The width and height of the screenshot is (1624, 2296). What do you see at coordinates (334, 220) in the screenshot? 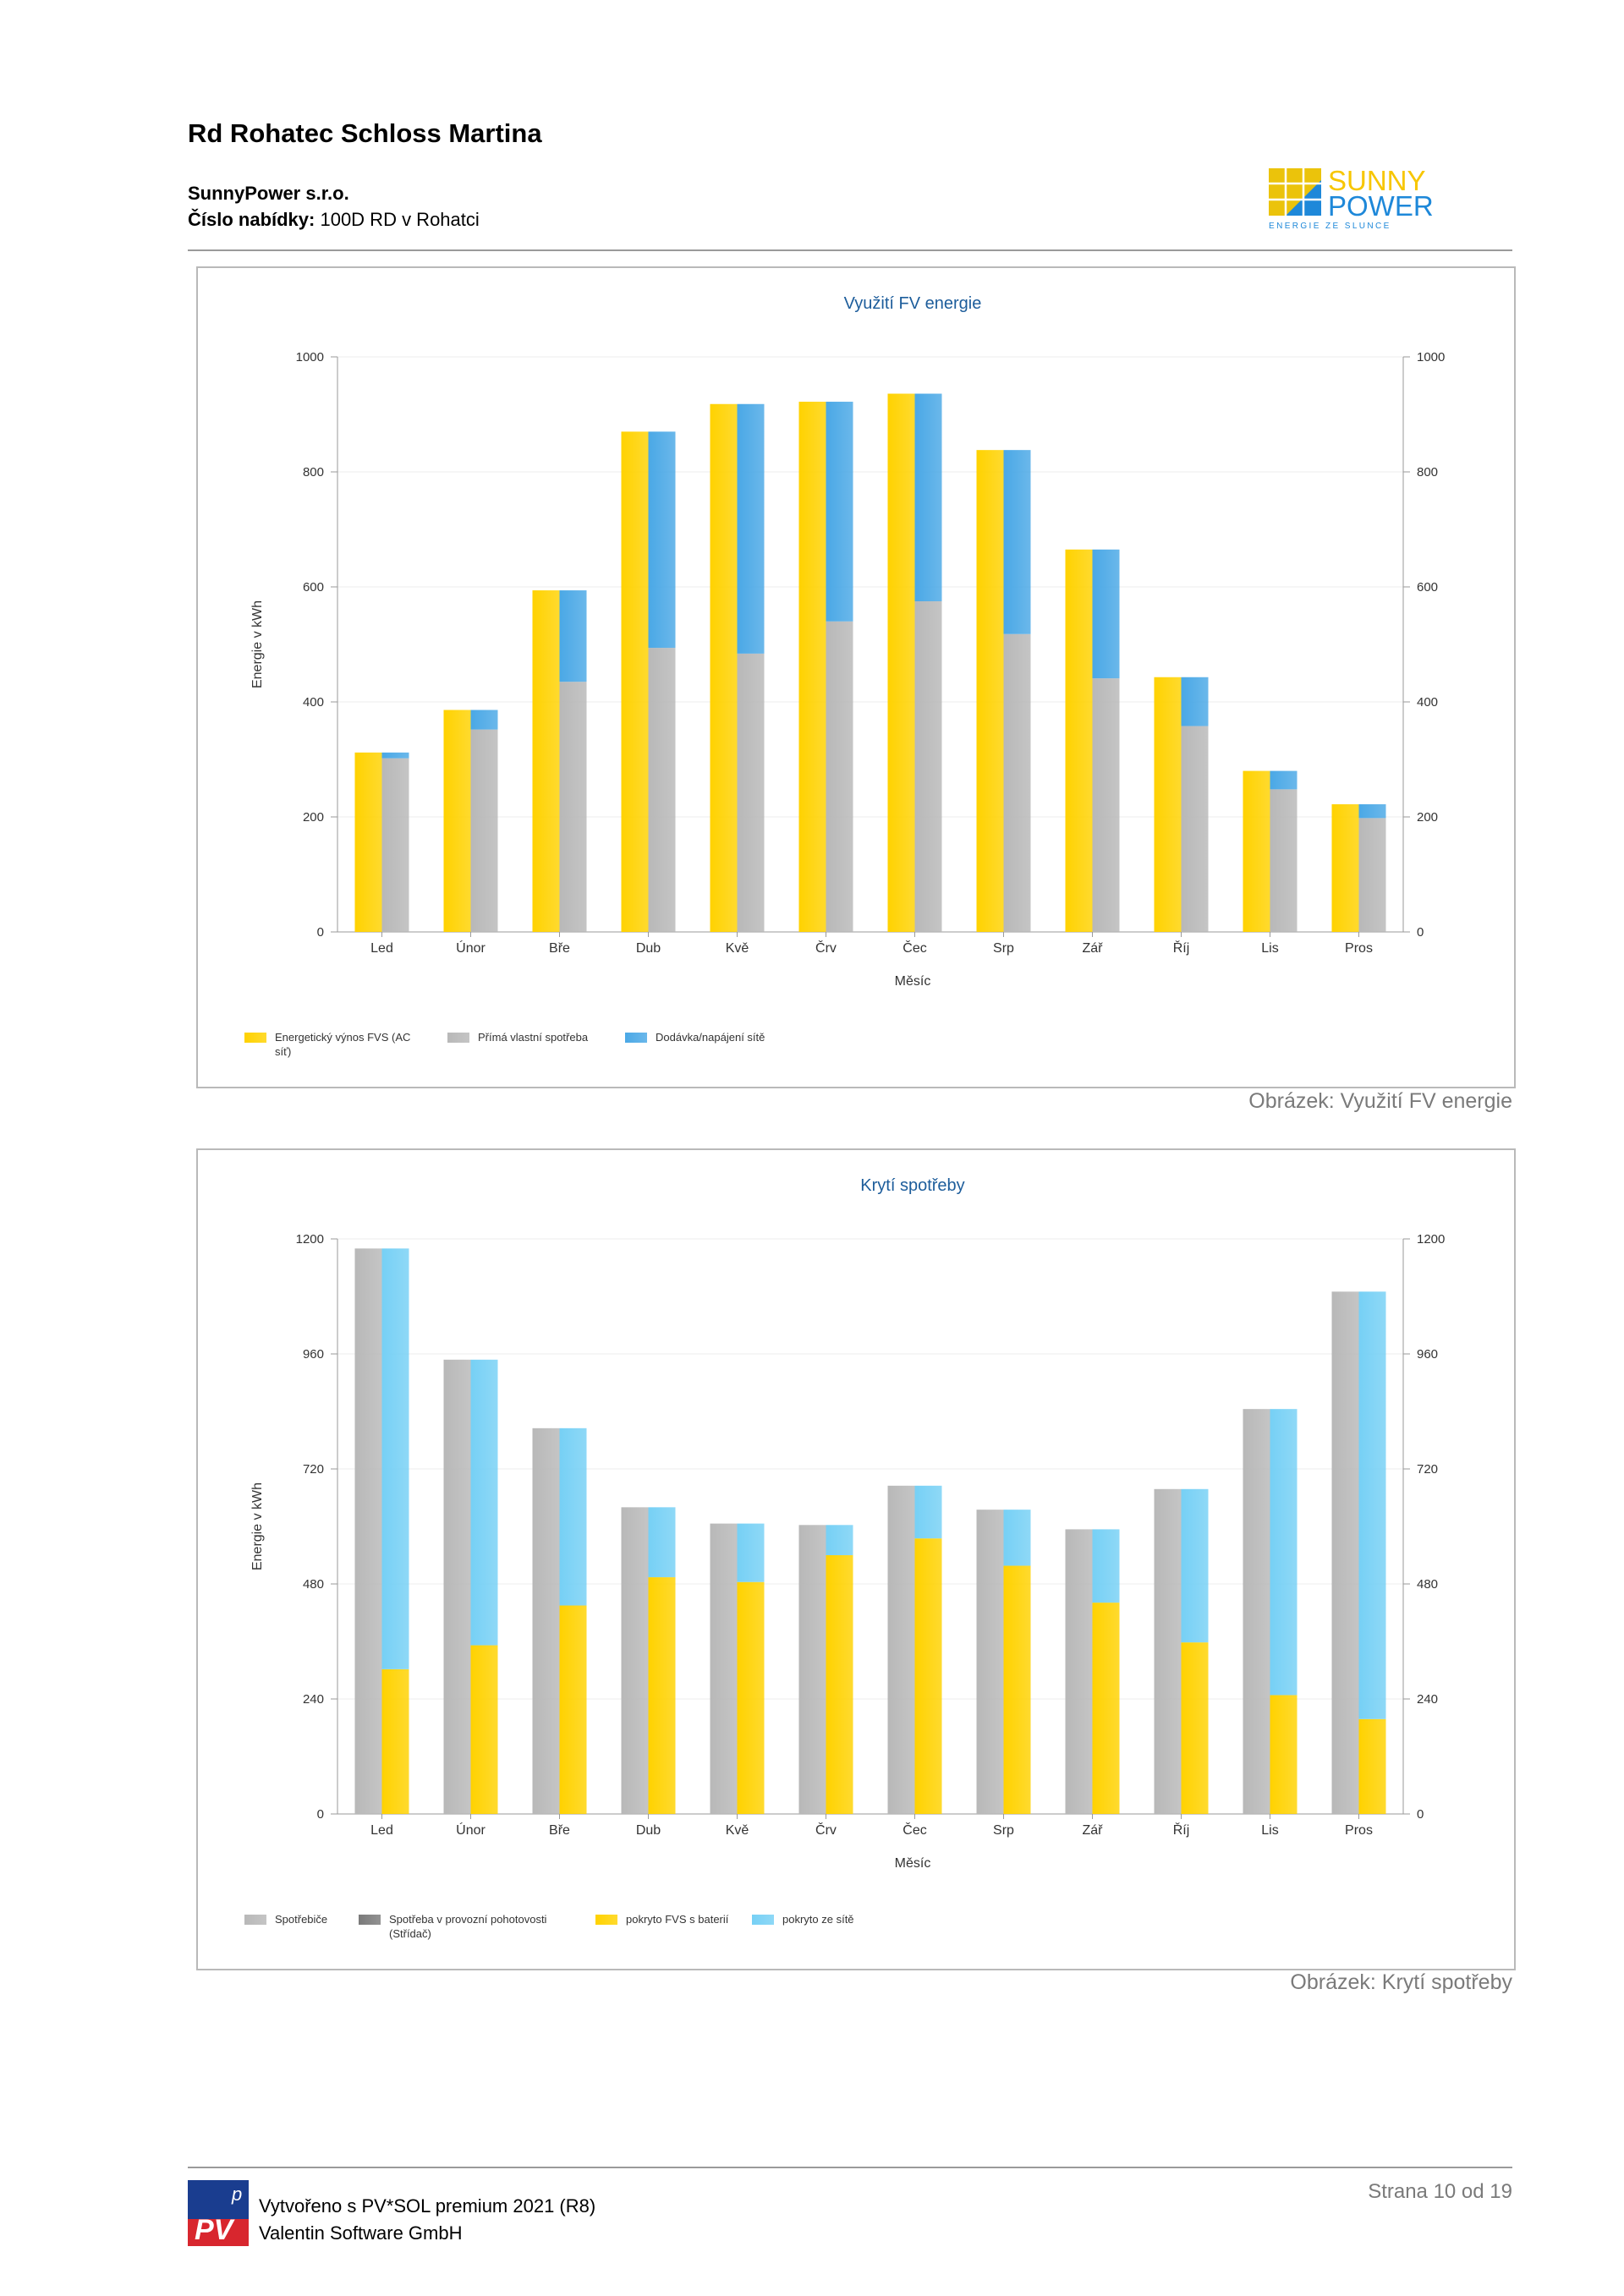
I see `offer-number: Číslo nabídky: 100D RD v Rohatci` at bounding box center [334, 220].